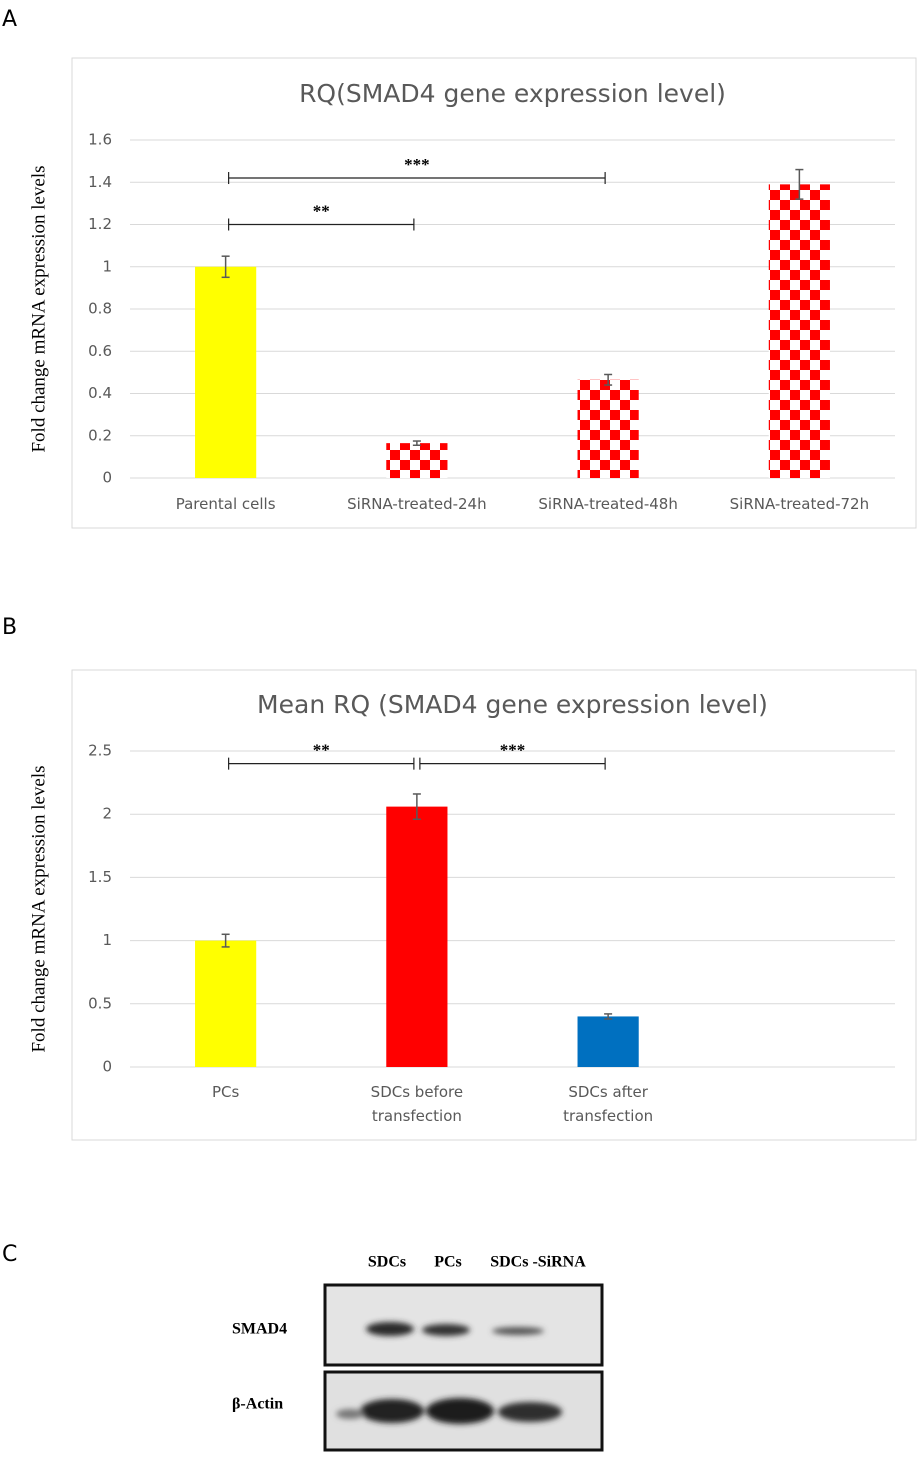  Describe the element at coordinates (100, 435) in the screenshot. I see `y-tick-label: 0.2` at that location.